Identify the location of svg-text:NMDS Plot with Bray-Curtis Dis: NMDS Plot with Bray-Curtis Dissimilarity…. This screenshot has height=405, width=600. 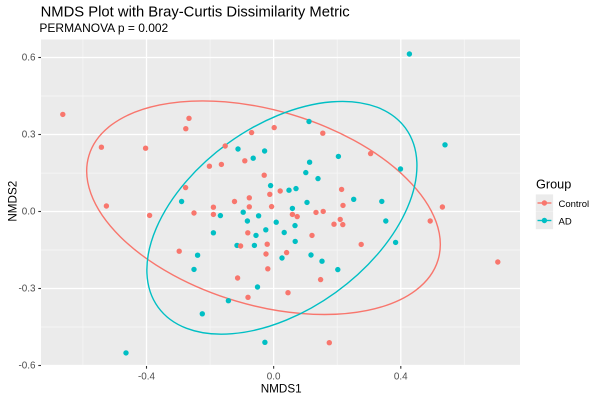
(196, 12).